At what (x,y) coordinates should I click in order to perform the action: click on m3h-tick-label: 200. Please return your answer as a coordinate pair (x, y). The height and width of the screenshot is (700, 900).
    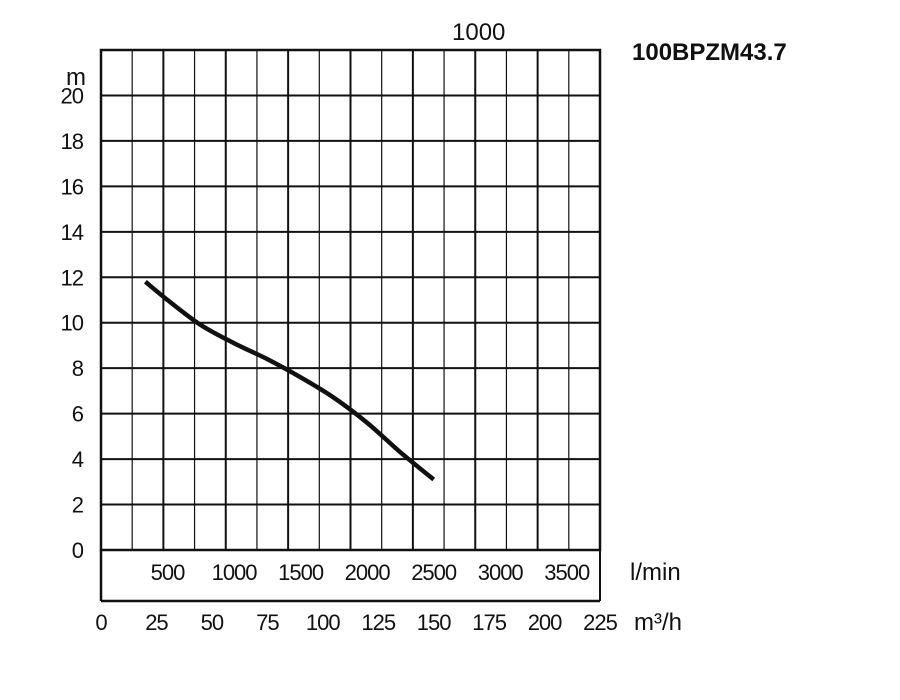
    Looking at the image, I should click on (545, 622).